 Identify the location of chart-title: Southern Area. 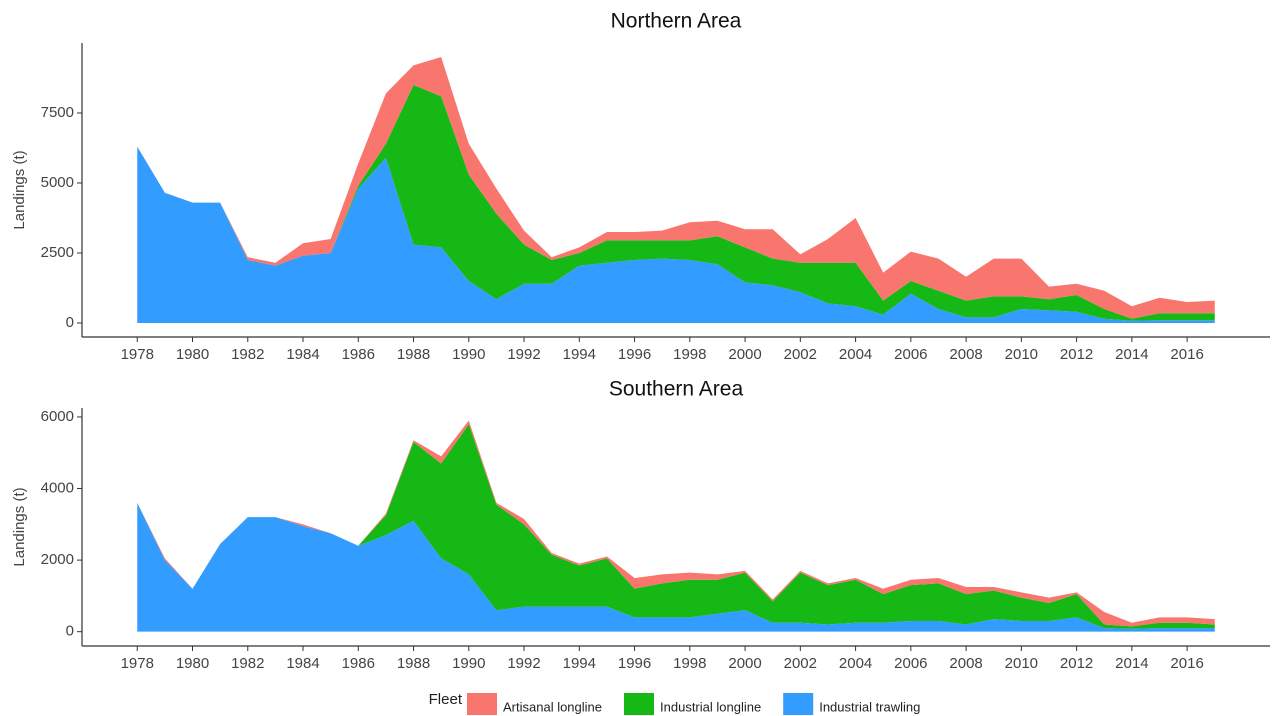
(676, 389).